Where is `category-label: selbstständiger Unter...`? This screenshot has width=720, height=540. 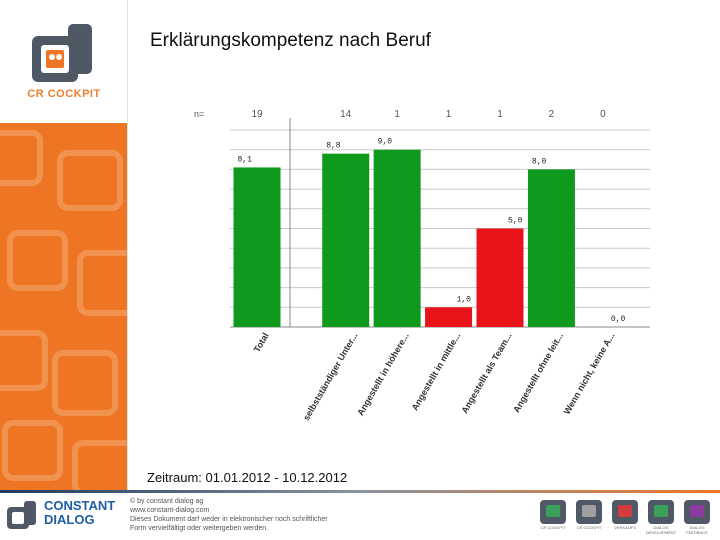 category-label: selbstständiger Unter... is located at coordinates (330, 376).